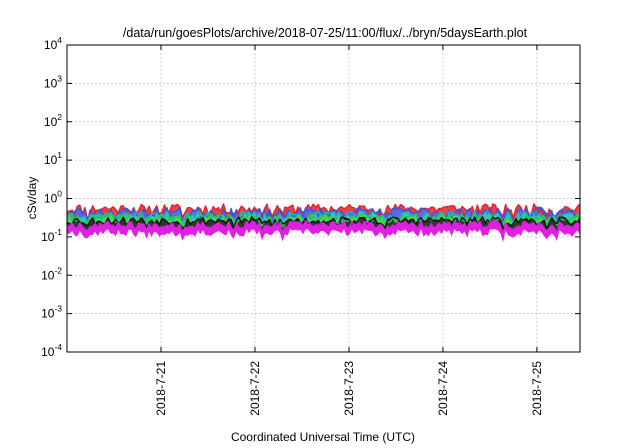 This screenshot has width=640, height=448. I want to click on y-tick-label: 10⁴, so click(53, 43).